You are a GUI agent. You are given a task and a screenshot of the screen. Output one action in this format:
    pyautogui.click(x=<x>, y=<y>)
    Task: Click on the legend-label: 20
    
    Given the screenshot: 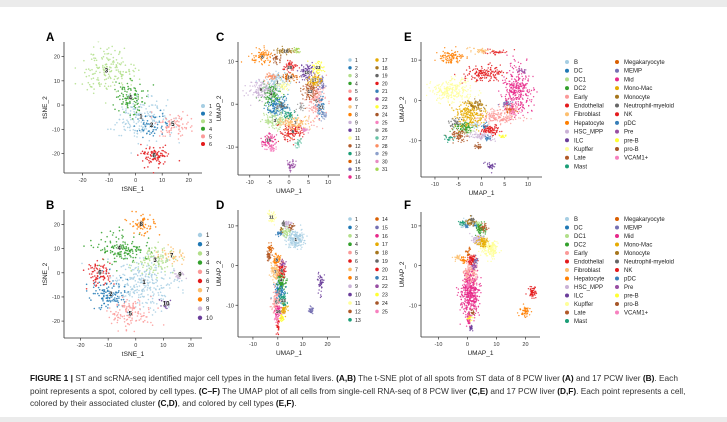 What is the action you would take?
    pyautogui.click(x=385, y=270)
    